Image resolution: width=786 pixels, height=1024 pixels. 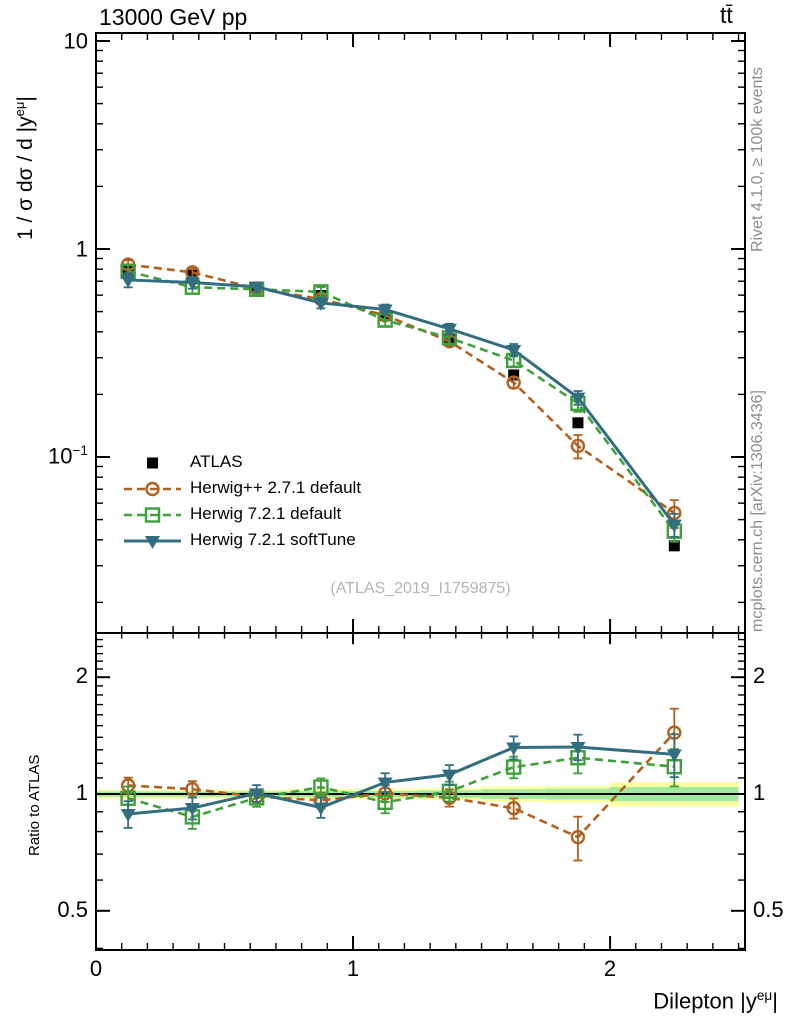 I want to click on x-tick-2: 2, so click(x=610, y=968).